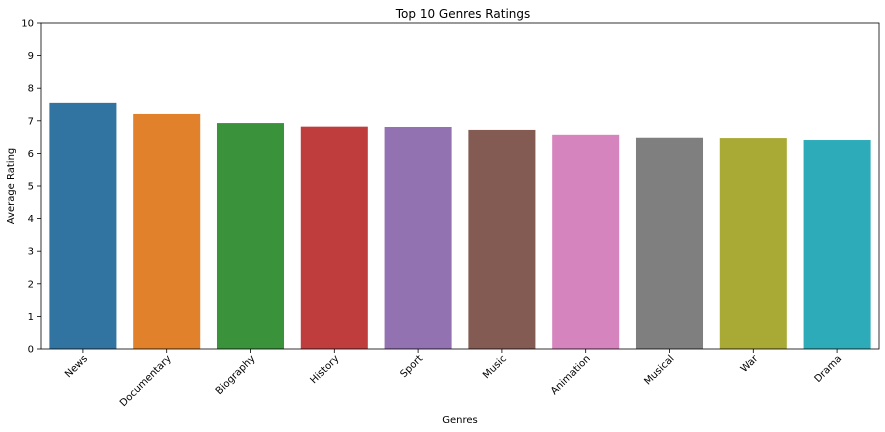 This screenshot has width=885, height=432. I want to click on bar-news, so click(83, 226).